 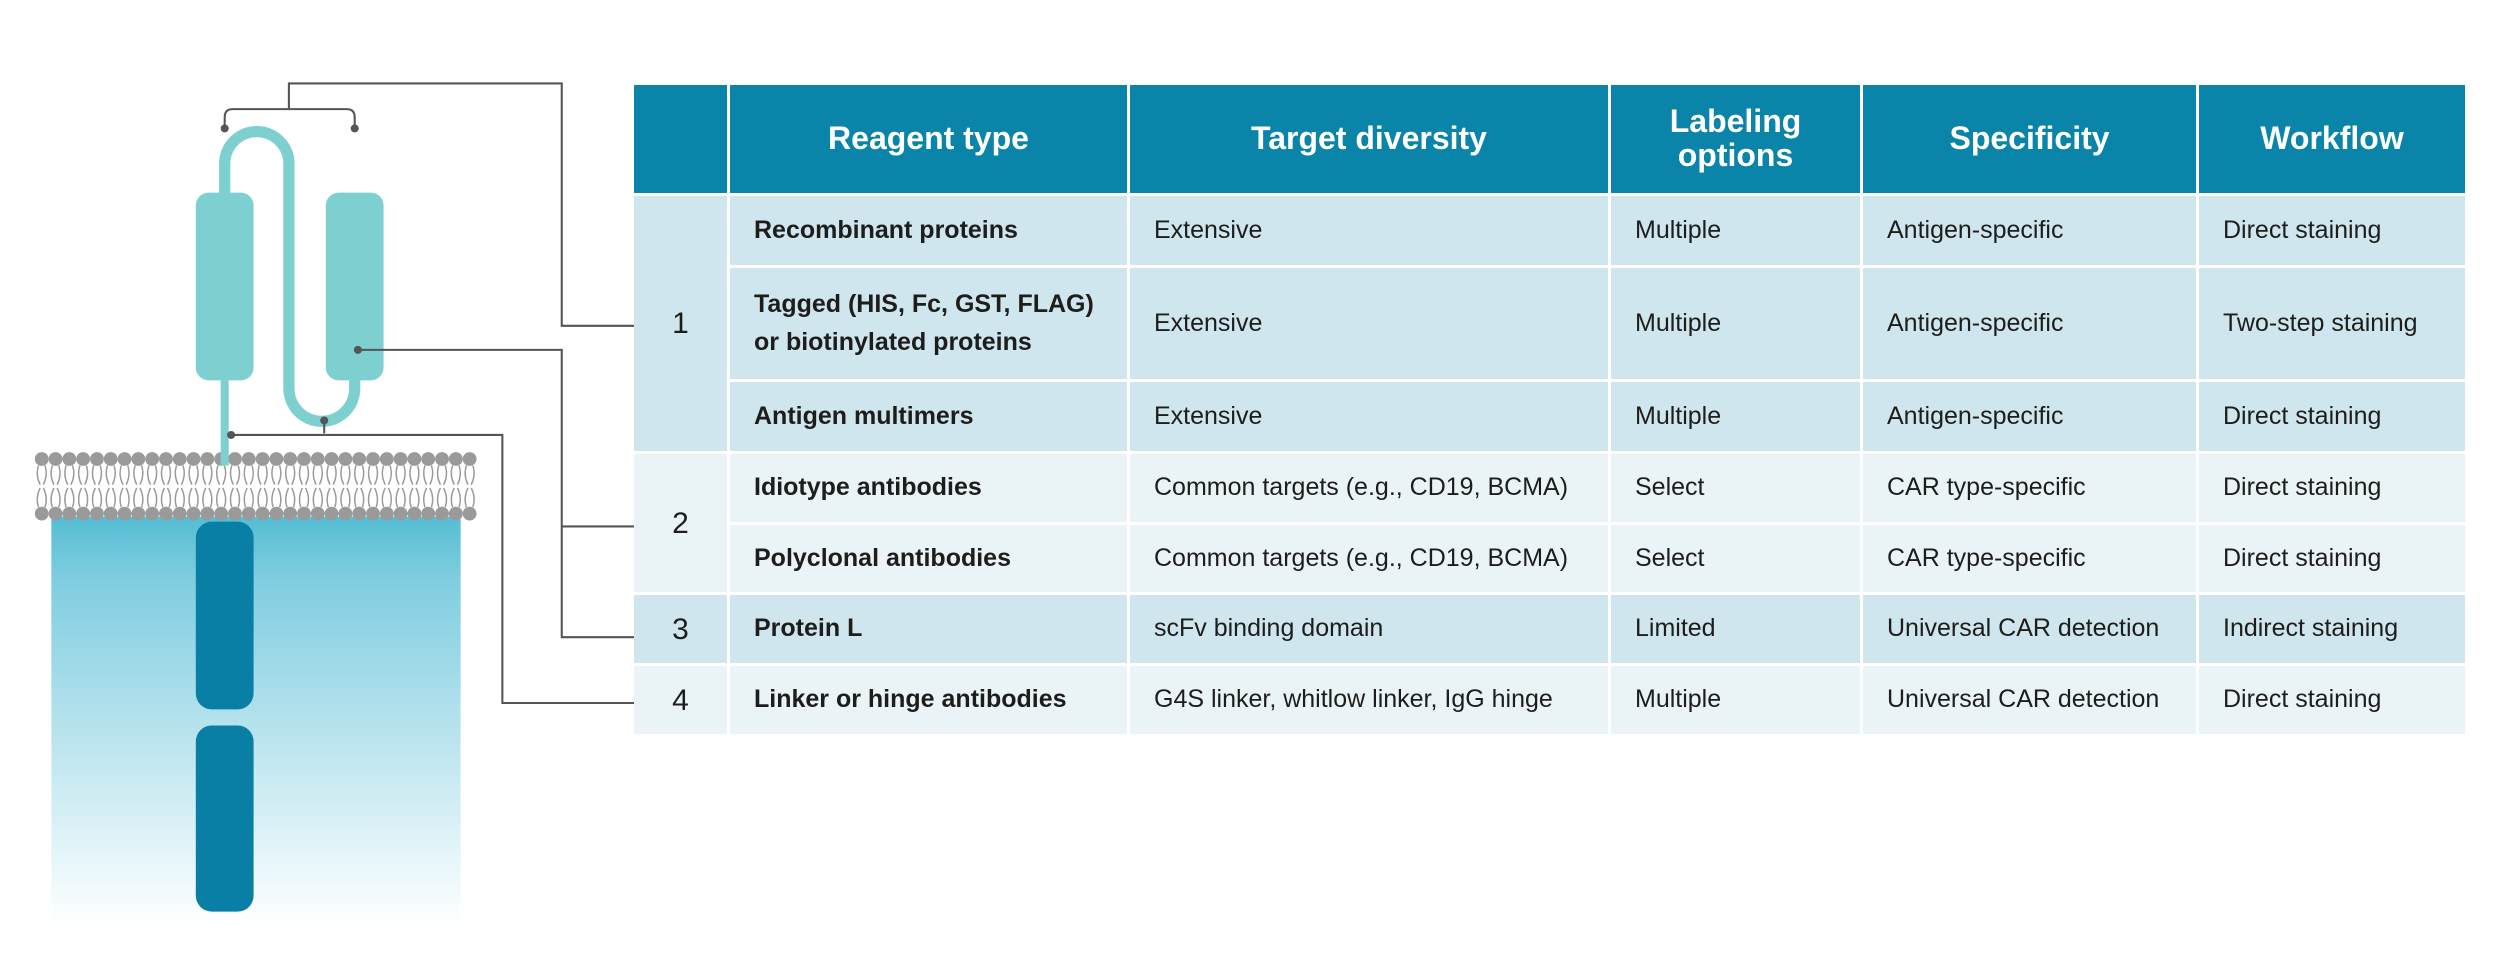 What do you see at coordinates (2029, 416) in the screenshot?
I see `table-cell: Antigen-specific` at bounding box center [2029, 416].